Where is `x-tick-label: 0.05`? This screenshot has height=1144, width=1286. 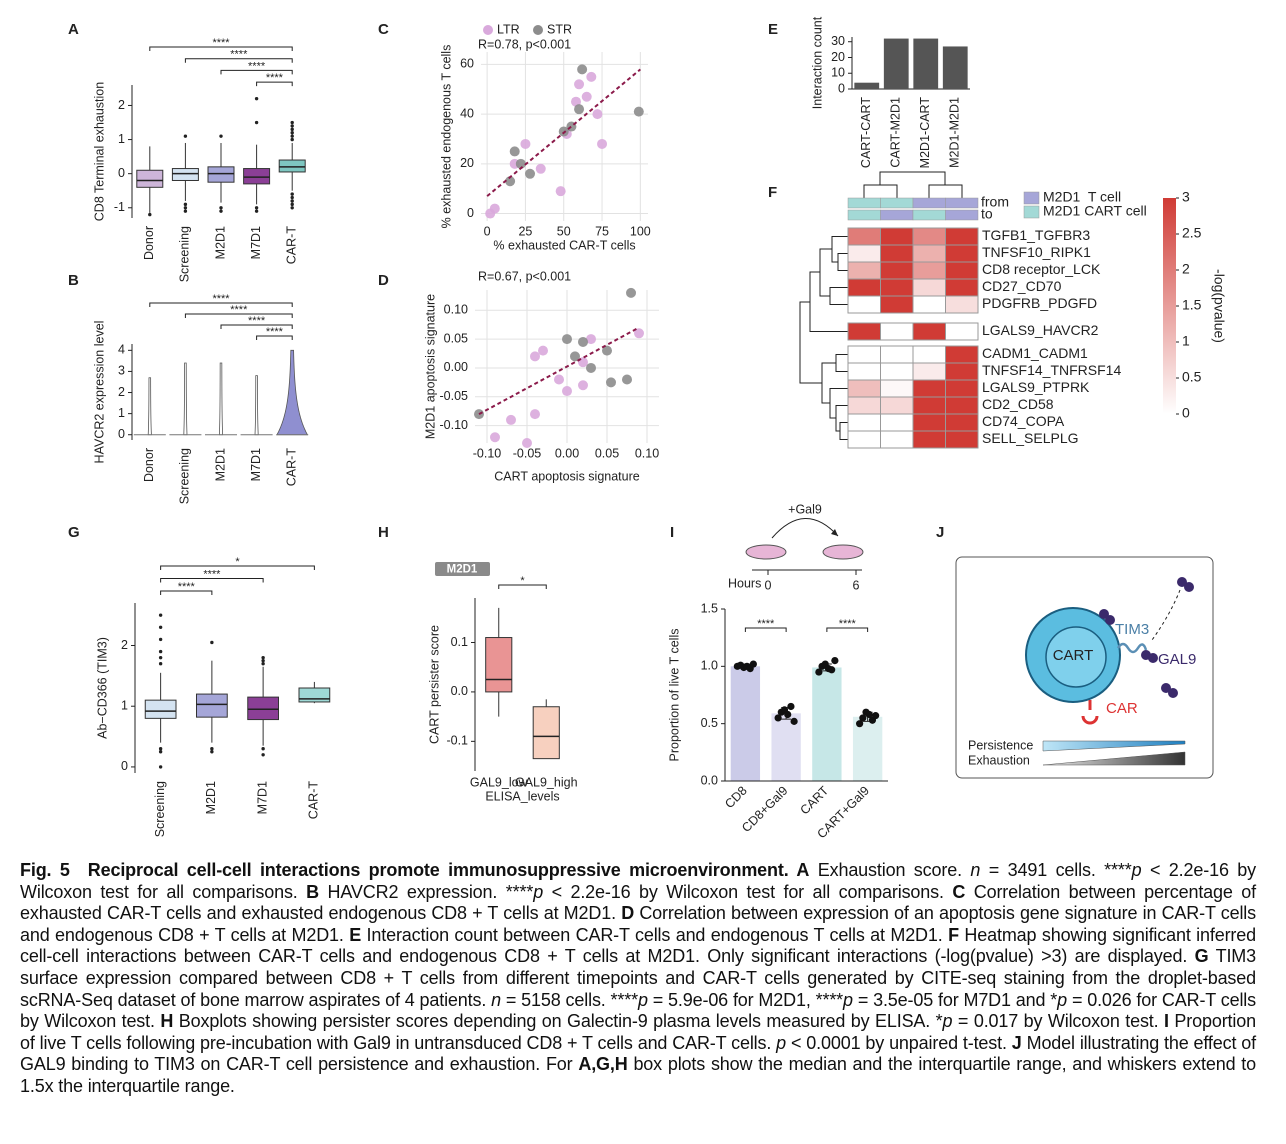
x-tick-label: 0.05 is located at coordinates (607, 453).